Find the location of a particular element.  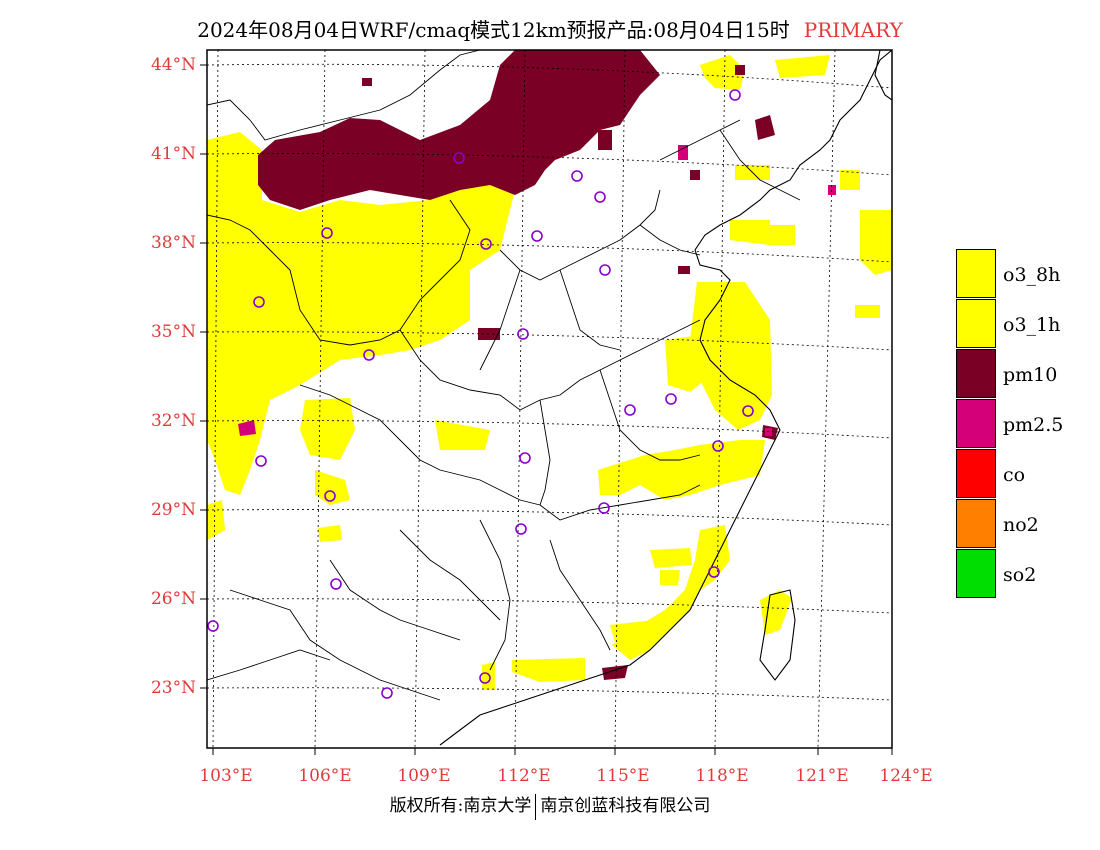

lat-label: 26°N is located at coordinates (173, 599).